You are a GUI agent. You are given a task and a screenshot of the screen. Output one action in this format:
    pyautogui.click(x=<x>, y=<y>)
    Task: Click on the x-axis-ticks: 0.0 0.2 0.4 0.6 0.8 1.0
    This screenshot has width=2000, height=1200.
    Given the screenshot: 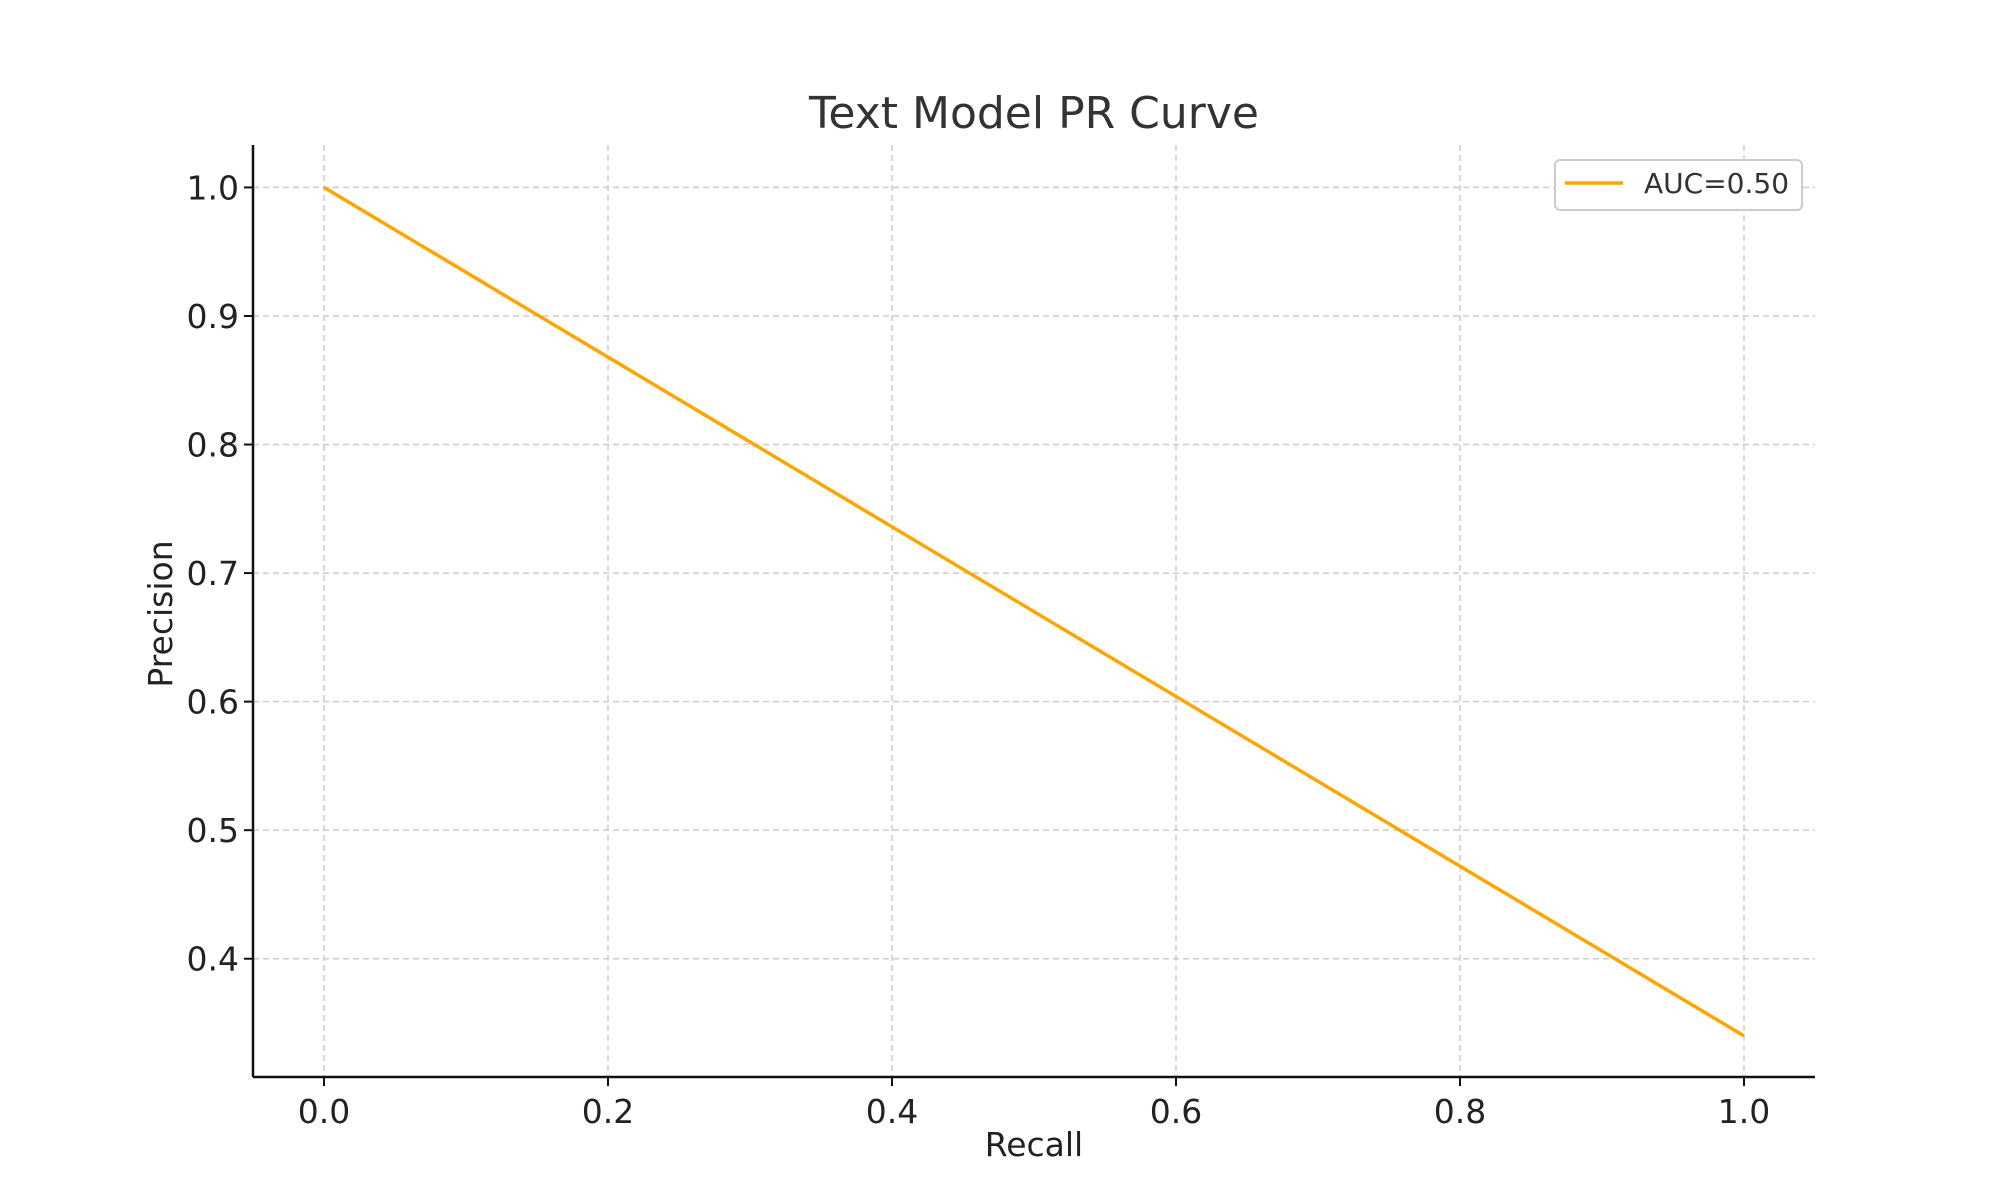 What is the action you would take?
    pyautogui.click(x=1034, y=1104)
    